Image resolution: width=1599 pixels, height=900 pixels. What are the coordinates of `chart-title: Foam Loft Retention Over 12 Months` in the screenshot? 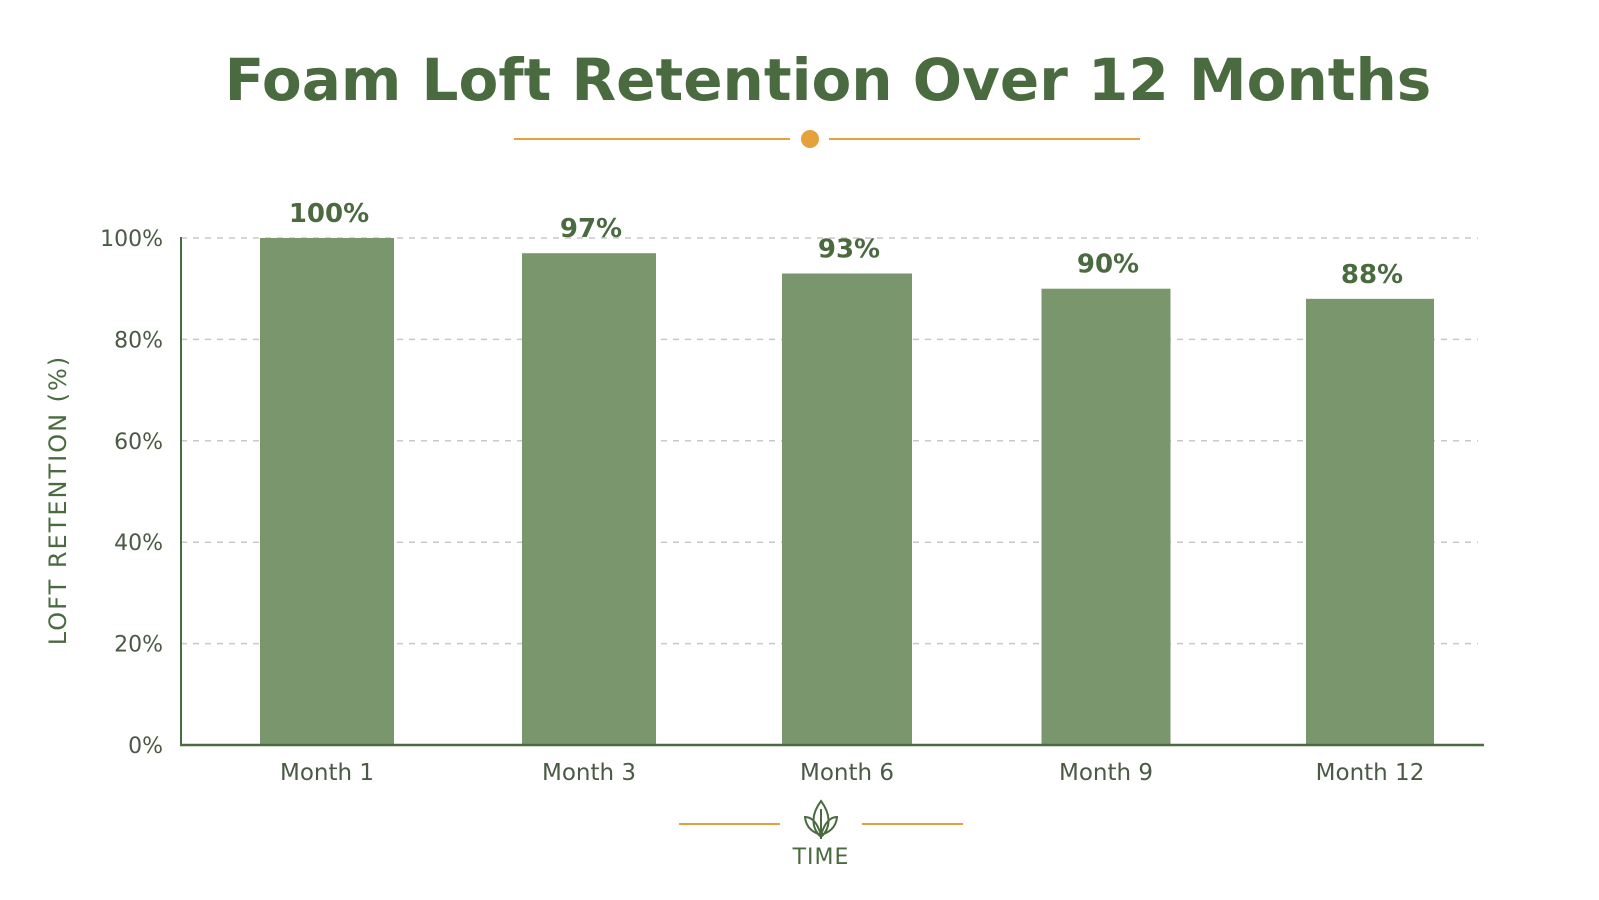 It's located at (828, 80).